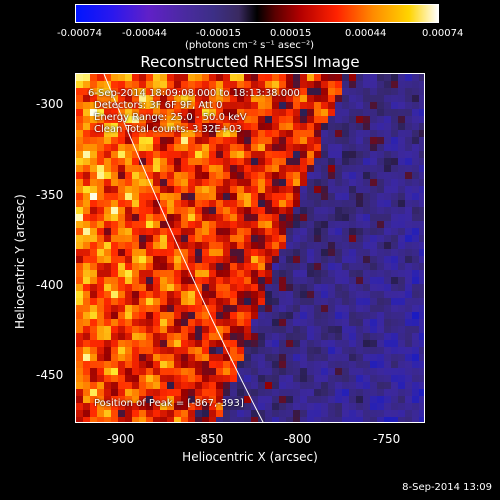 This screenshot has width=500, height=500. What do you see at coordinates (250, 45) in the screenshot?
I see `colorbar-unit: (photons cm⁻² s⁻¹ asec⁻²)` at bounding box center [250, 45].